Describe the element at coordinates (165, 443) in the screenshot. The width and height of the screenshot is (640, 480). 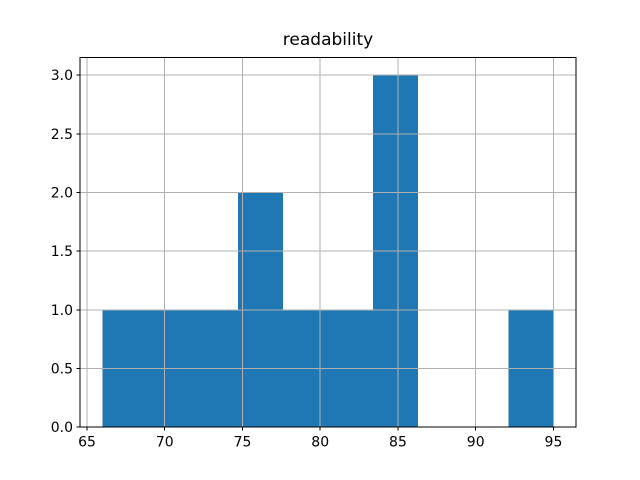
I see `x-tick-label: 70` at that location.